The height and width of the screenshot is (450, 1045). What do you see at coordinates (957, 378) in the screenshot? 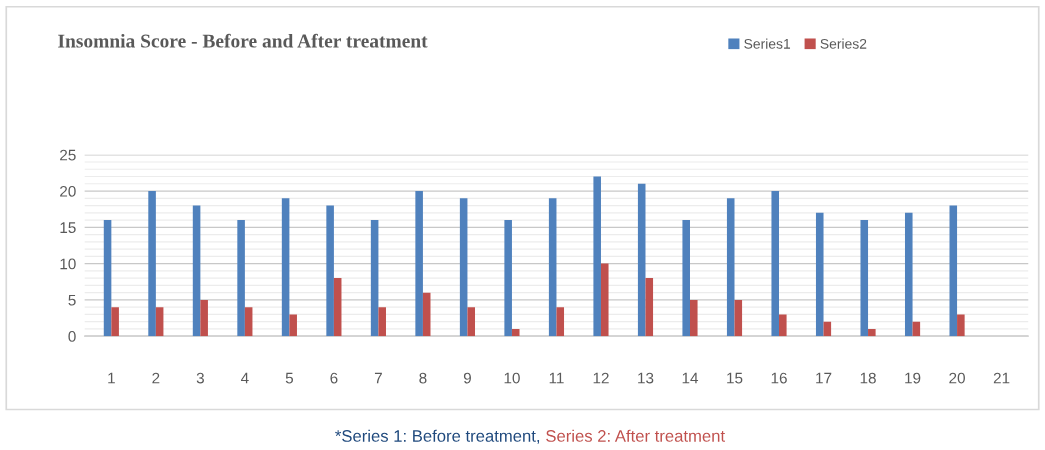
I see `x-tick-label: 20` at bounding box center [957, 378].